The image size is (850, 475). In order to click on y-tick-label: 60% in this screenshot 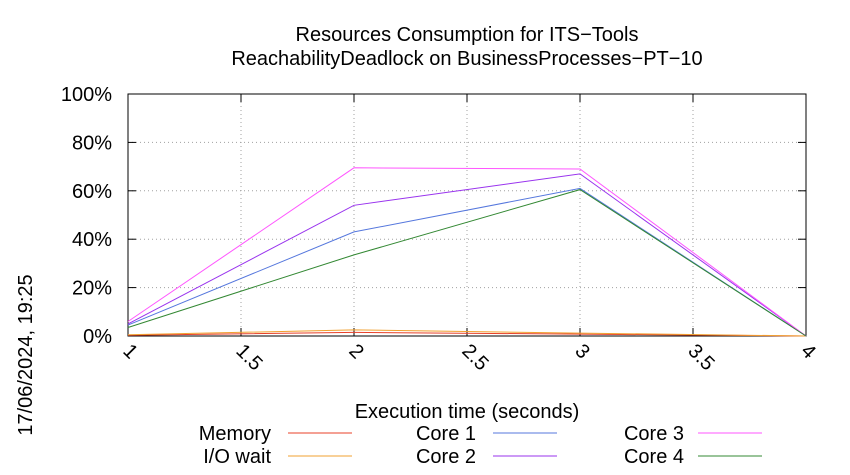, I will do `click(92, 192)`.